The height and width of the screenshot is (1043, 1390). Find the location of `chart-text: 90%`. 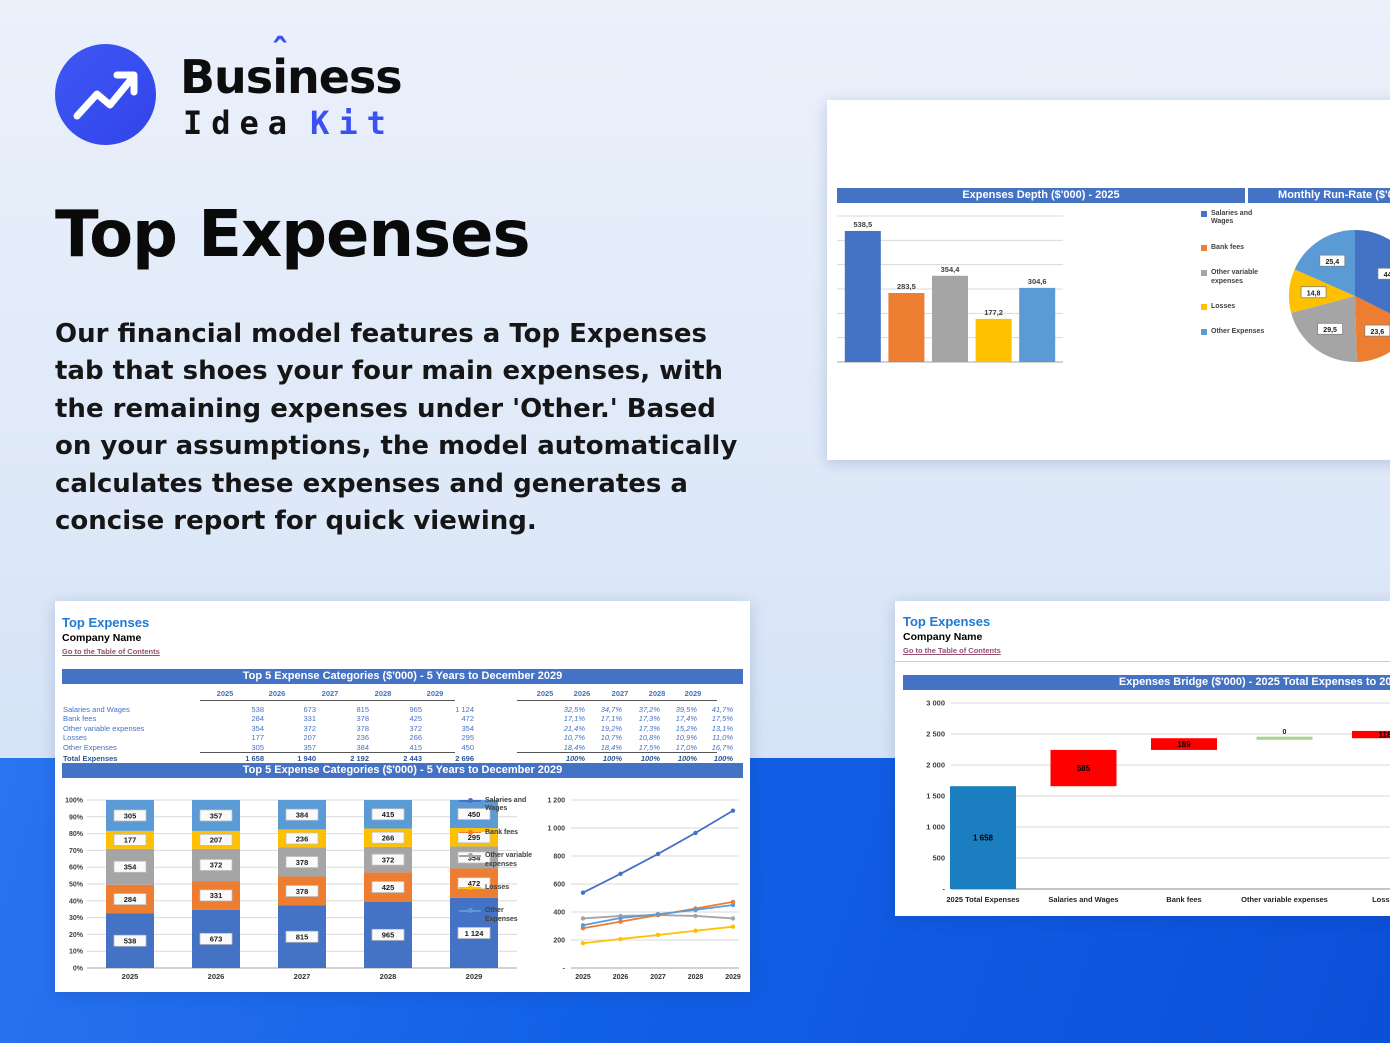

chart-text: 90% is located at coordinates (76, 817).